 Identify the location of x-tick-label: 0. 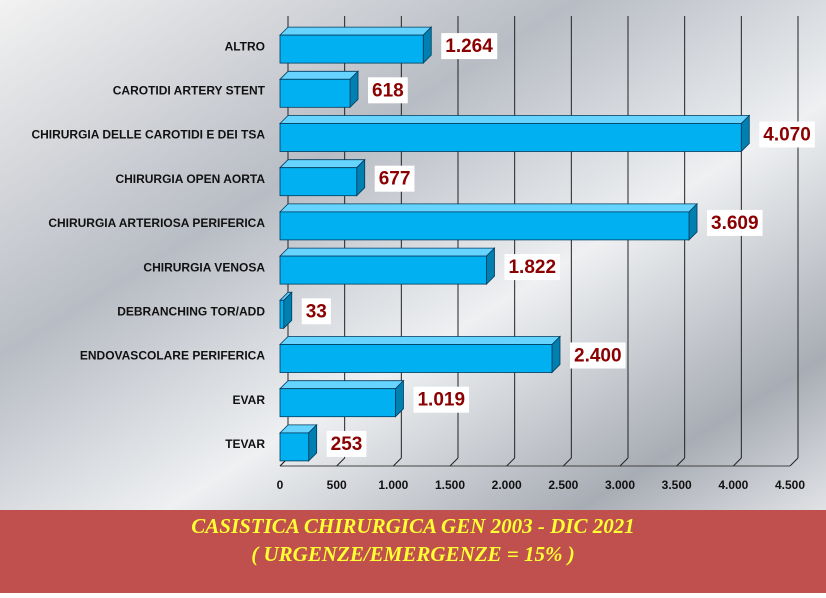
(280, 485).